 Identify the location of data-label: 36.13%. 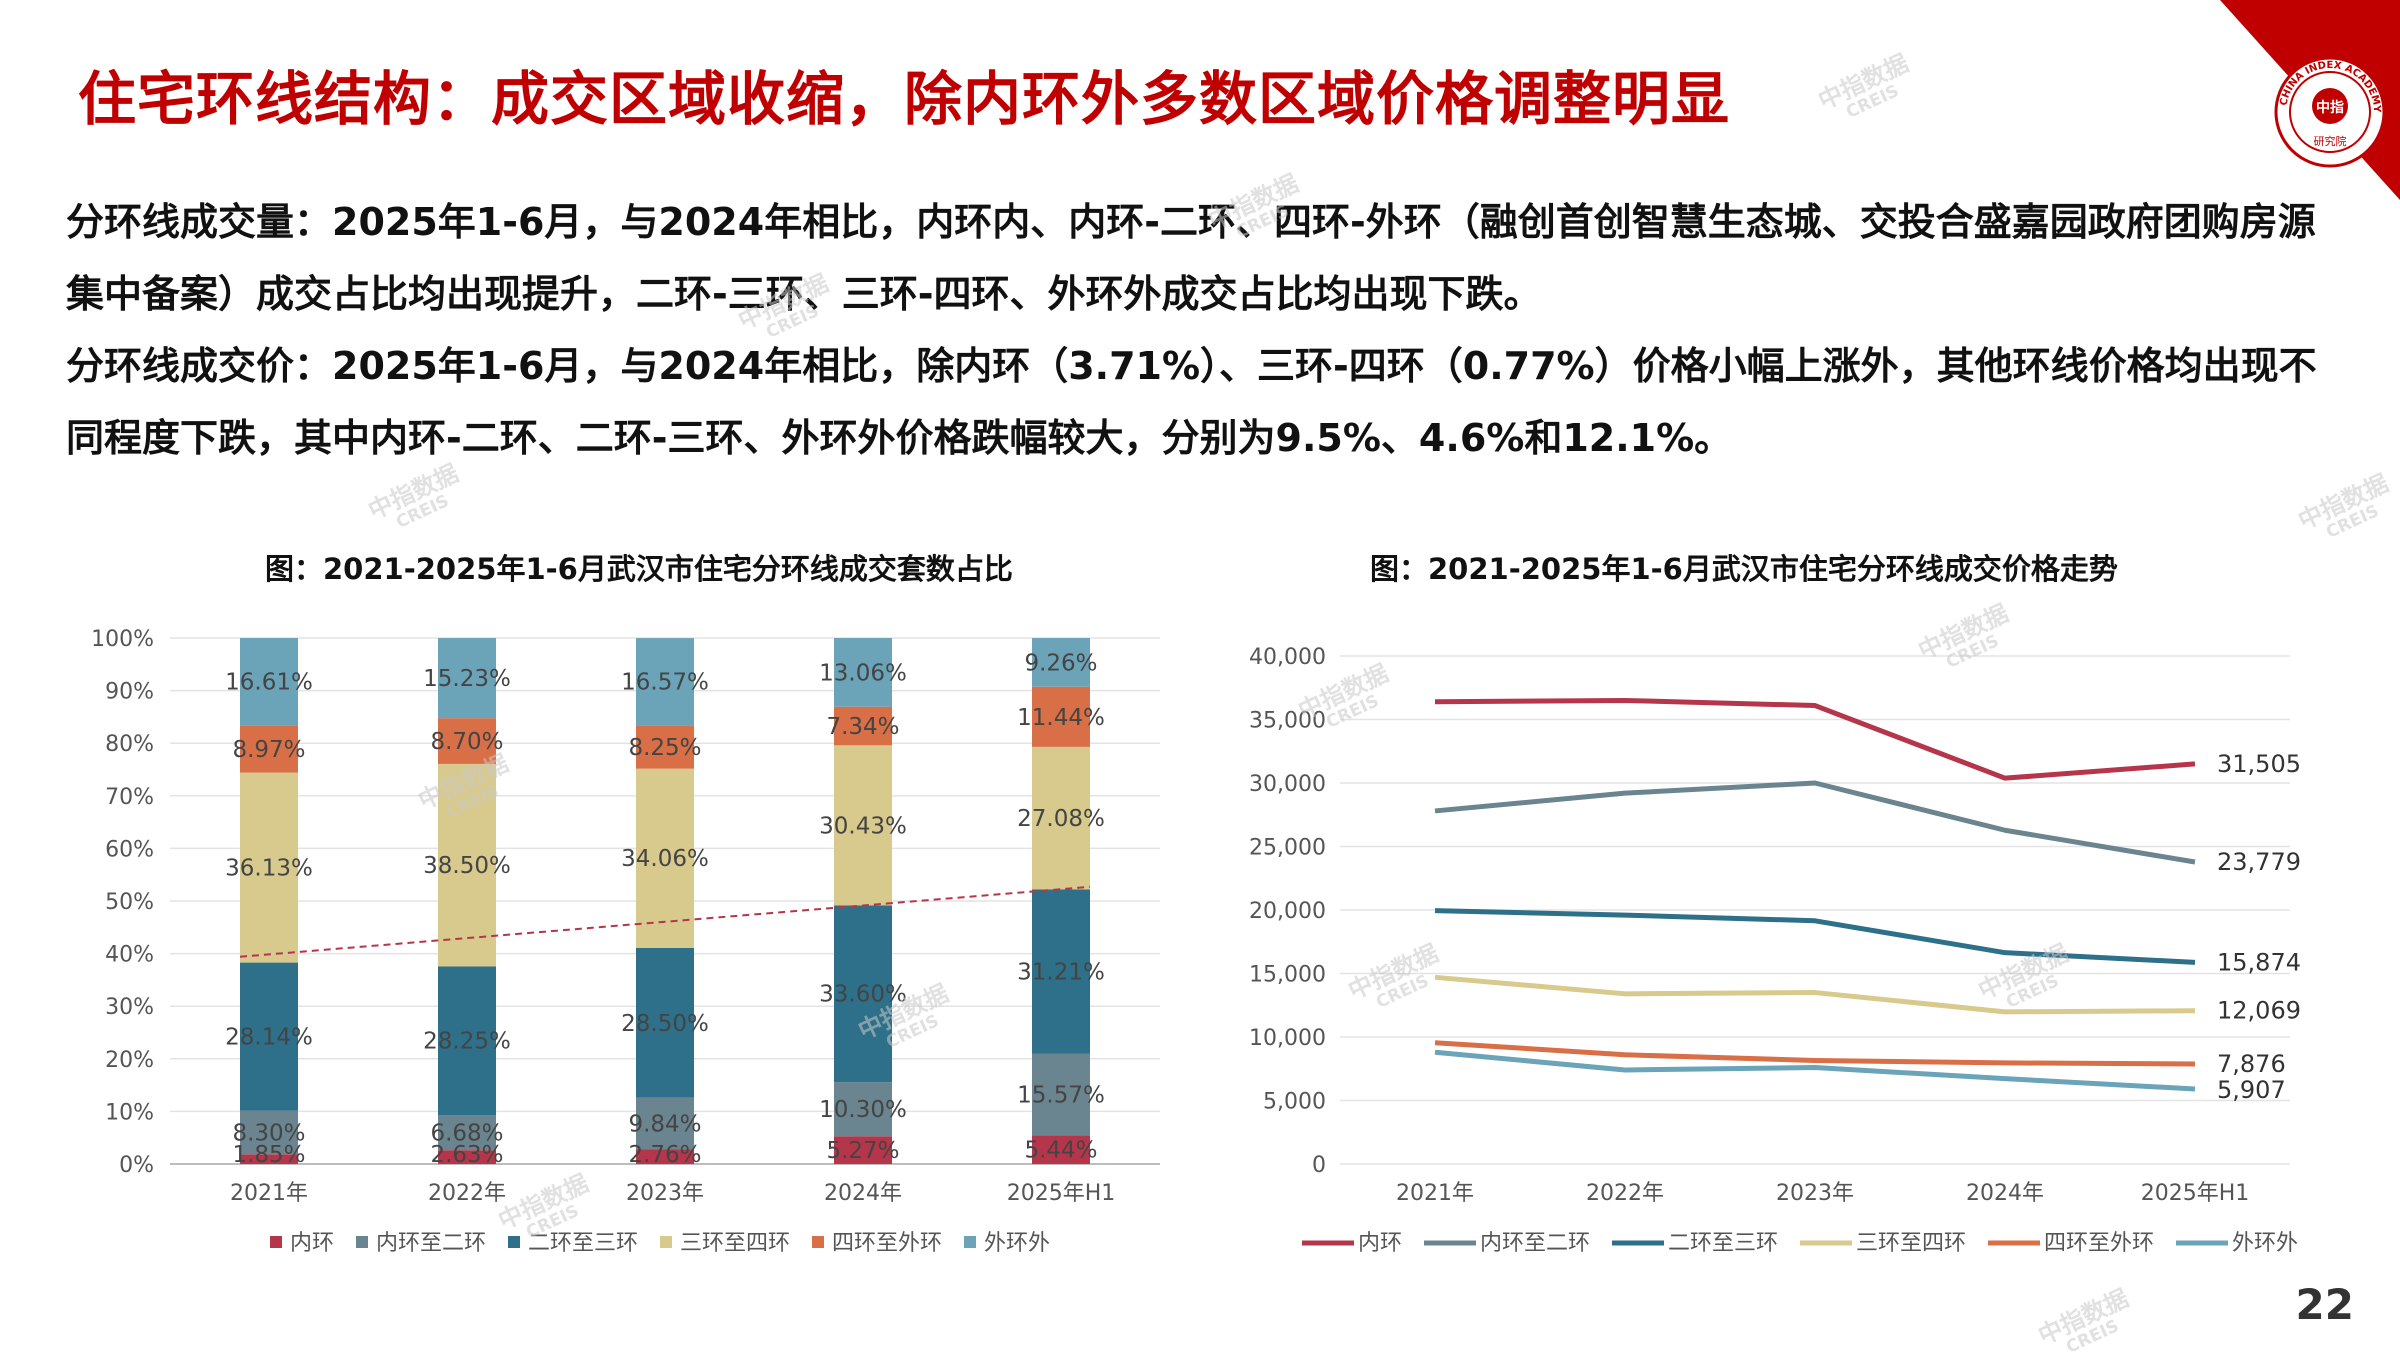
(269, 869).